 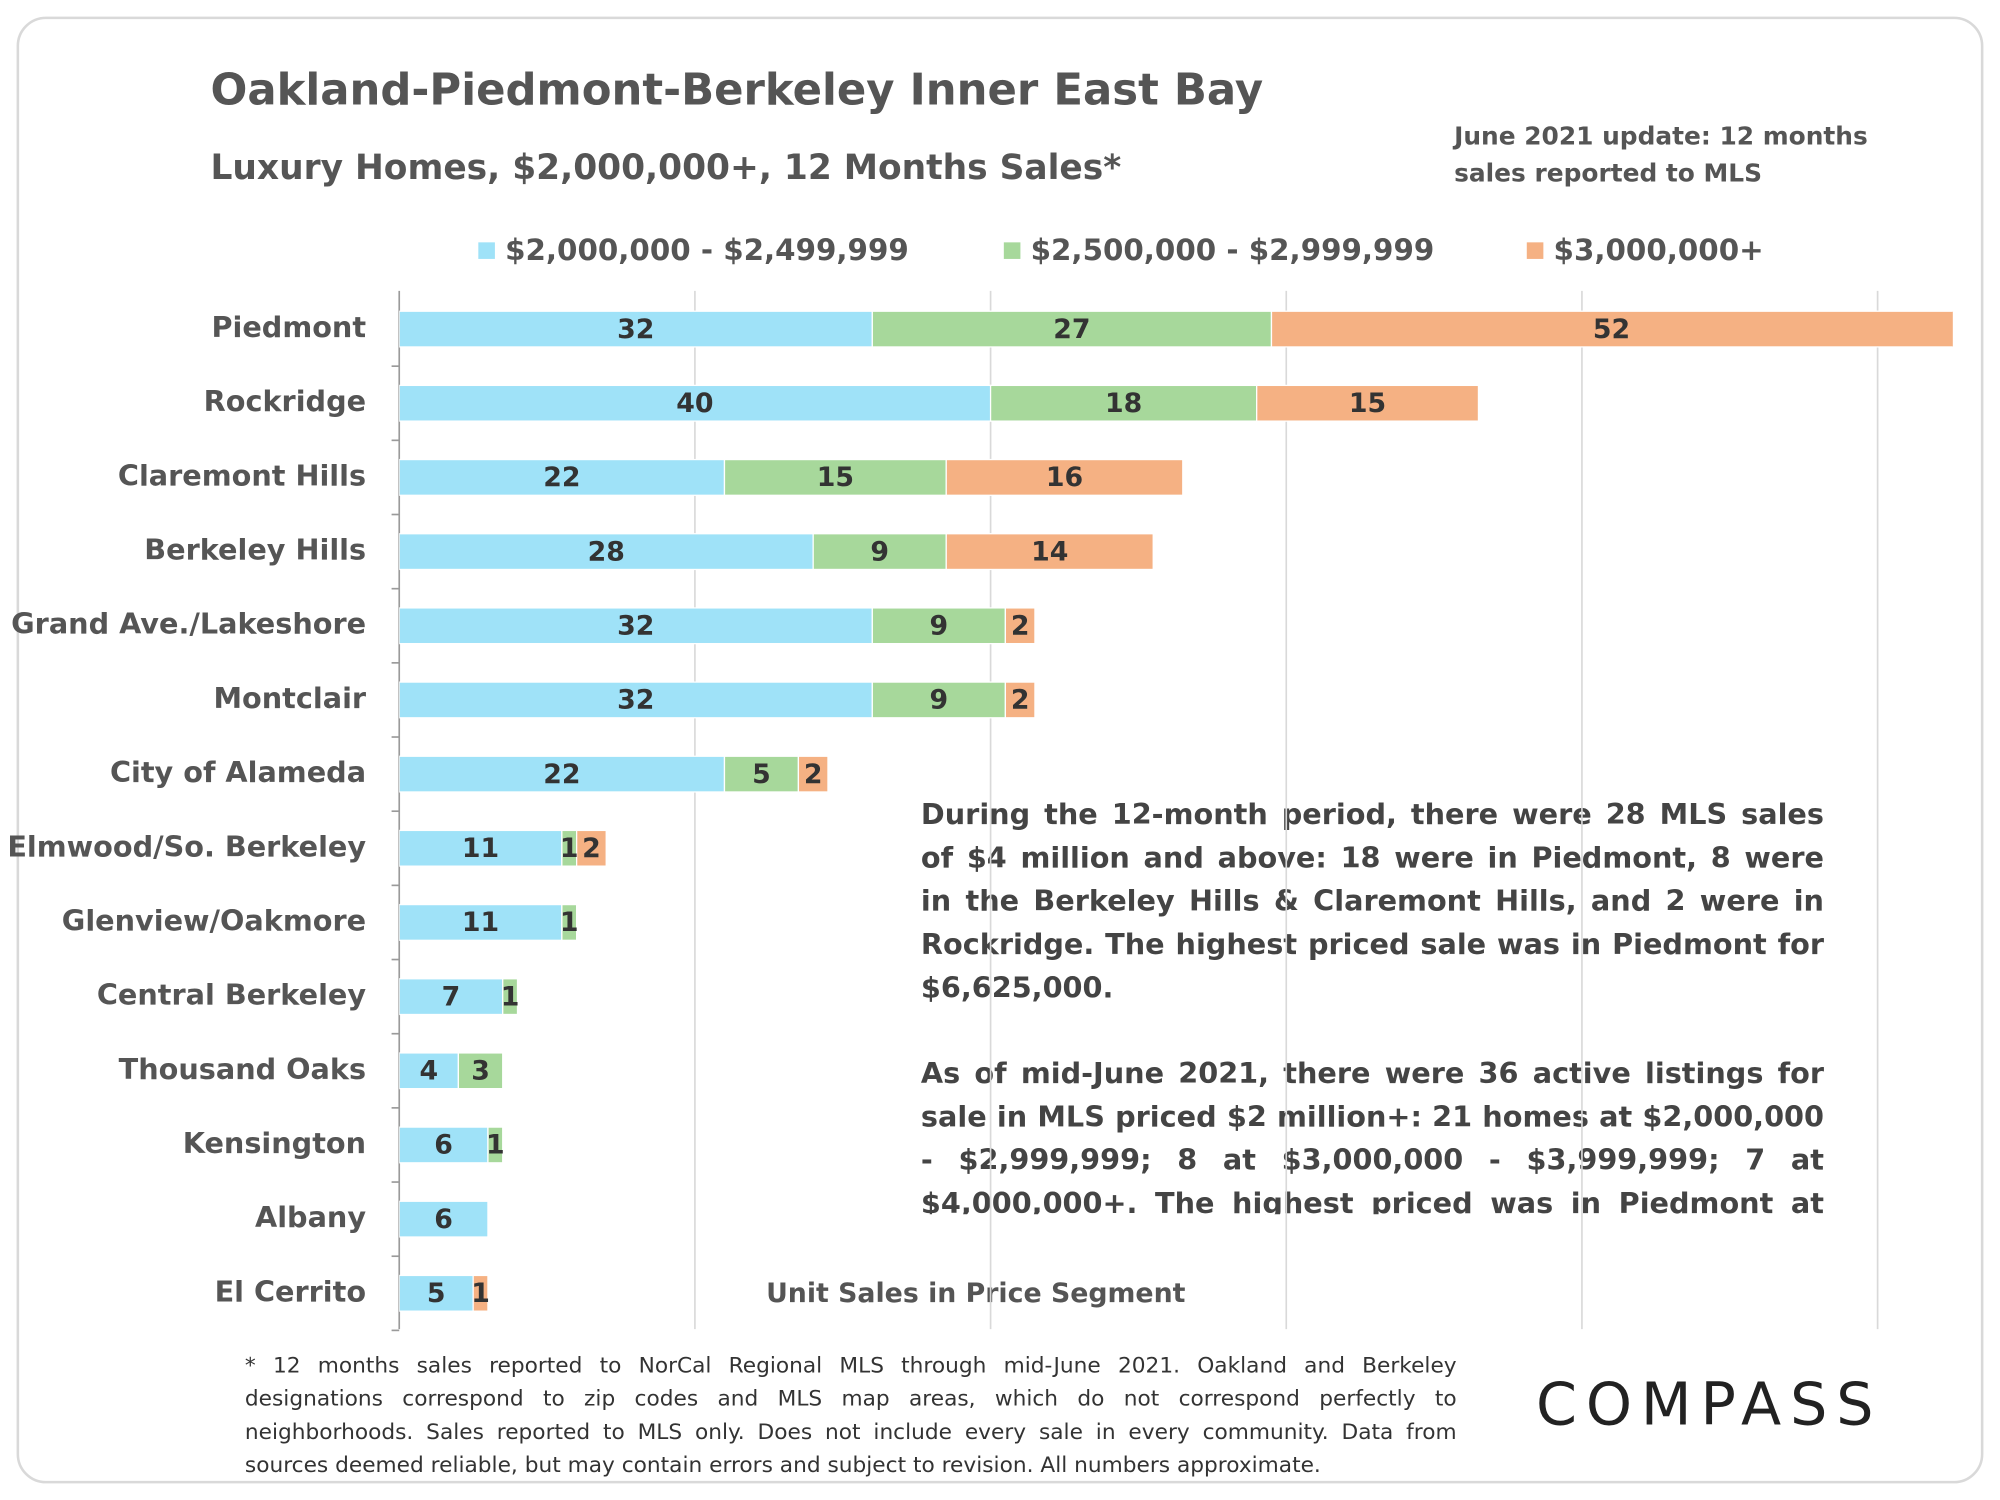 What do you see at coordinates (242, 475) in the screenshot?
I see `y-tick-label: Claremont Hills` at bounding box center [242, 475].